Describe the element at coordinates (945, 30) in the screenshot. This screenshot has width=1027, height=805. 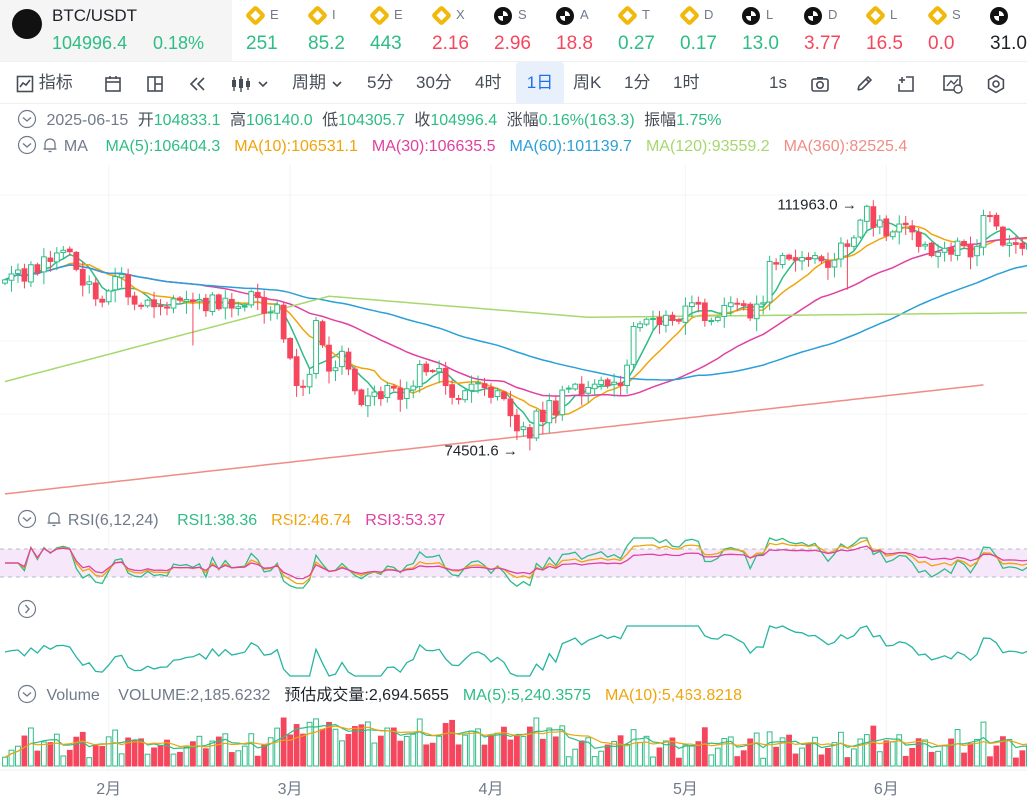
I see `ticker-item: S 0.0` at that location.